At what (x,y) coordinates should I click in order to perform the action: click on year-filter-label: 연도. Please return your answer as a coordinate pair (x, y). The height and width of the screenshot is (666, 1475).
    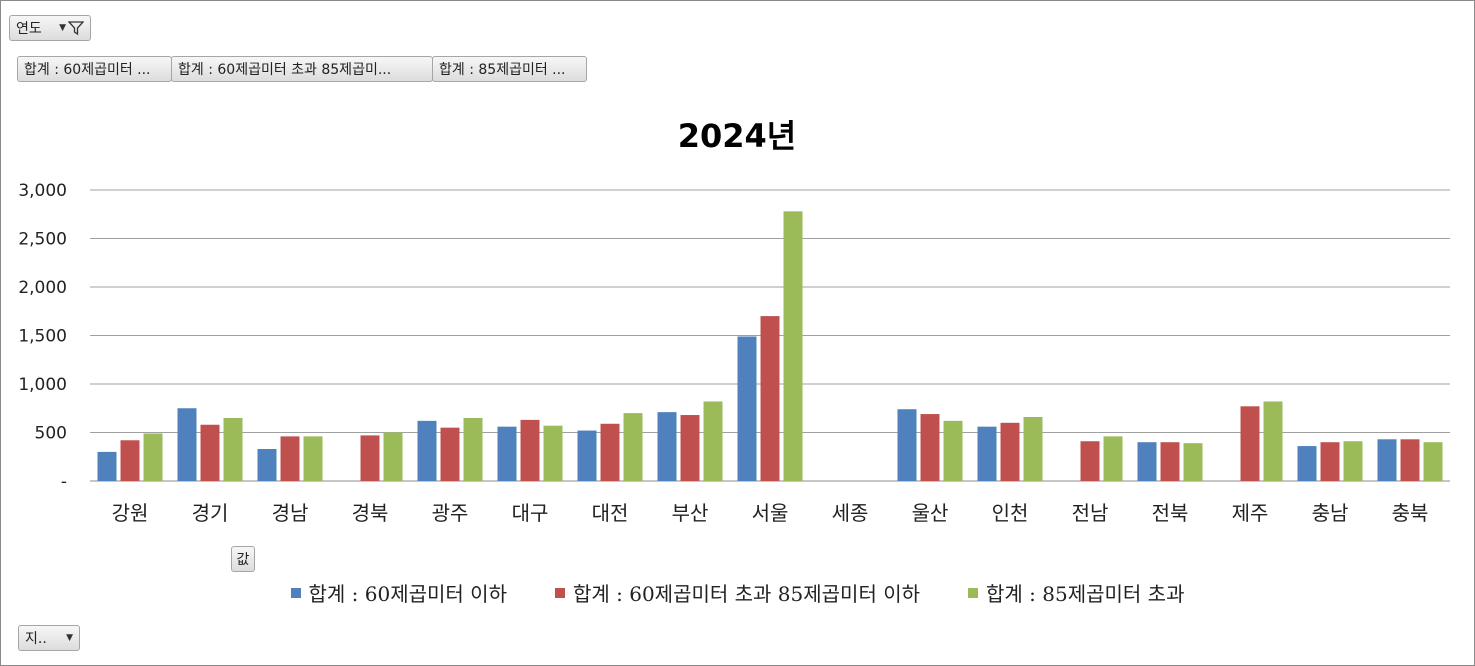
    Looking at the image, I should click on (29, 29).